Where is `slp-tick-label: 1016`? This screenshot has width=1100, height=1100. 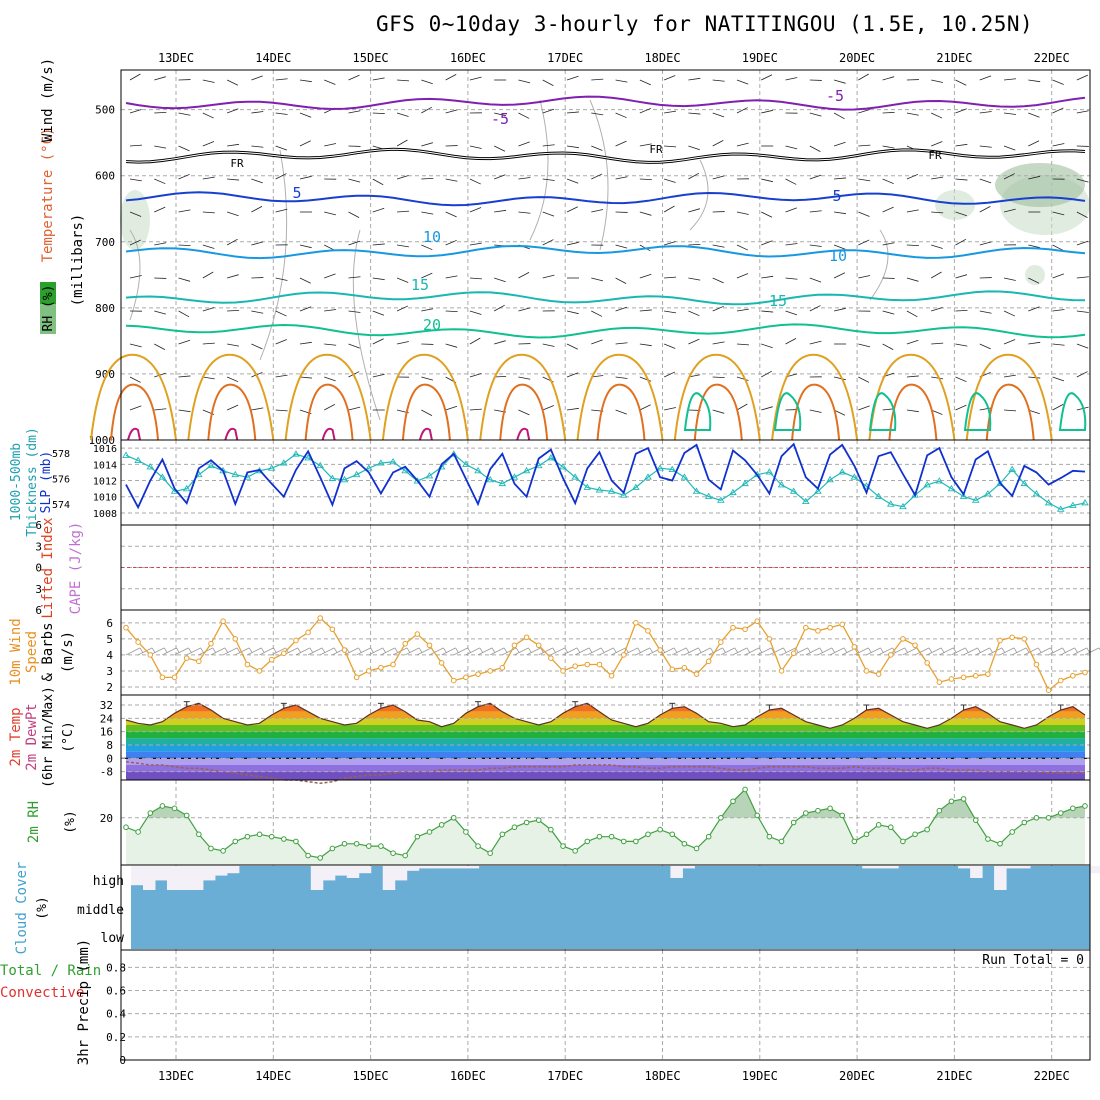
slp-tick-label: 1016 is located at coordinates (105, 449).